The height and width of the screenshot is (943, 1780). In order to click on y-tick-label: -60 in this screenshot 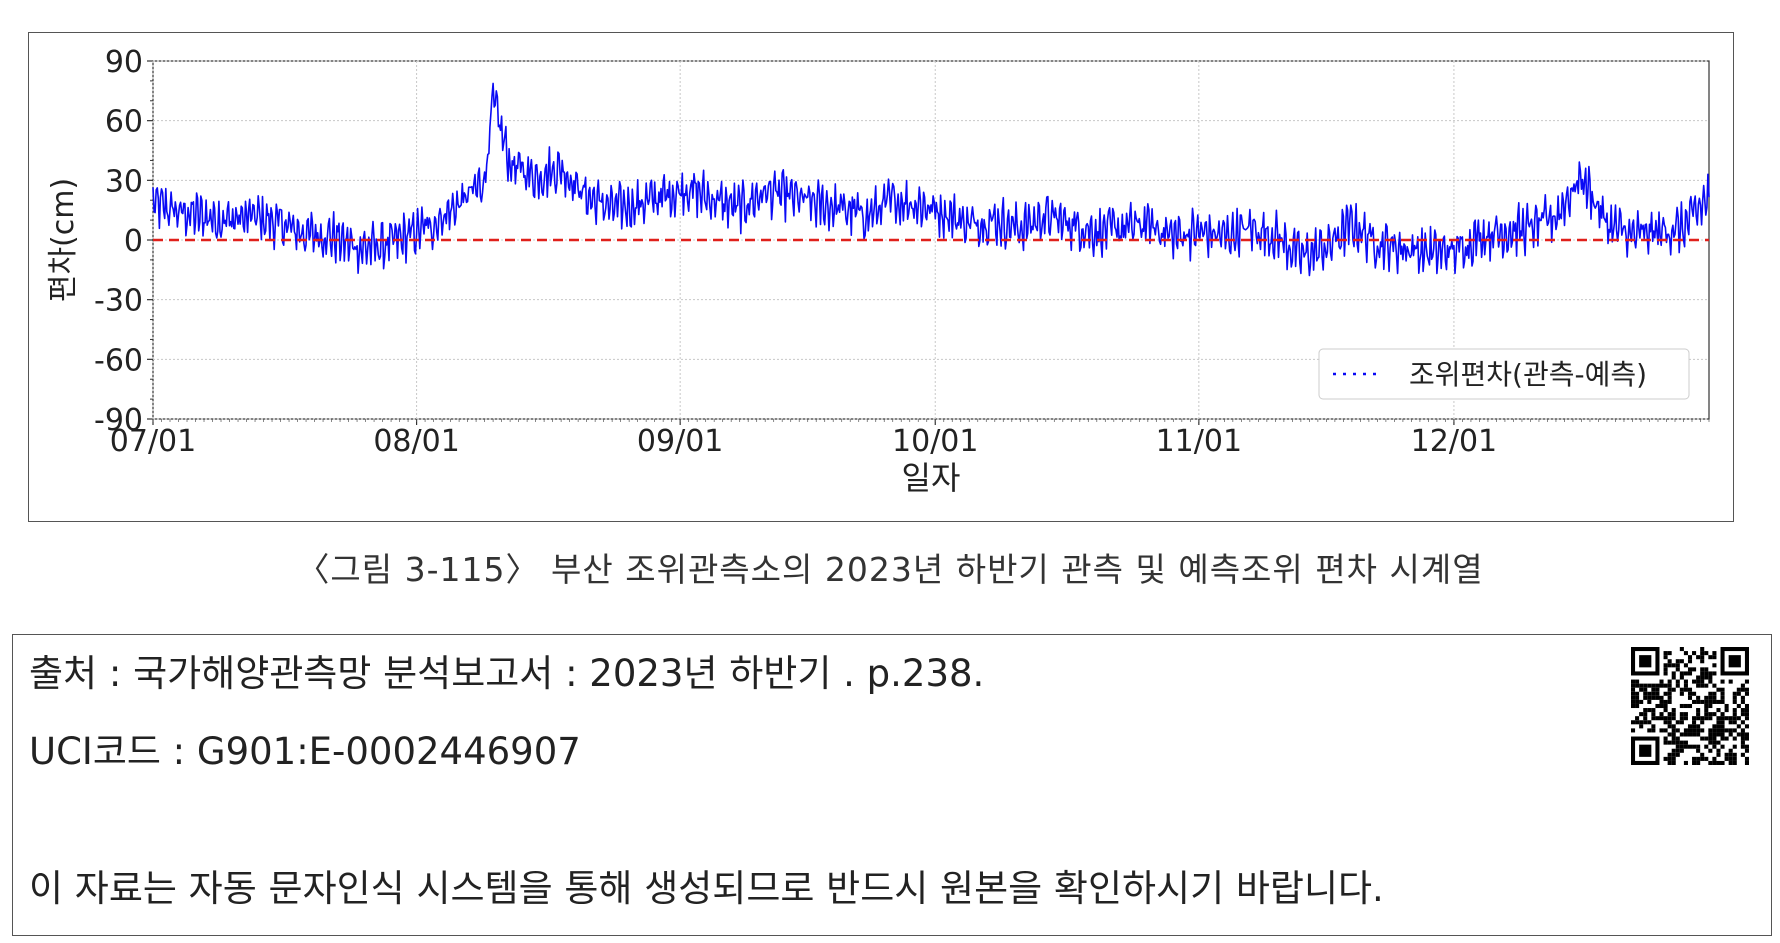, I will do `click(118, 360)`.